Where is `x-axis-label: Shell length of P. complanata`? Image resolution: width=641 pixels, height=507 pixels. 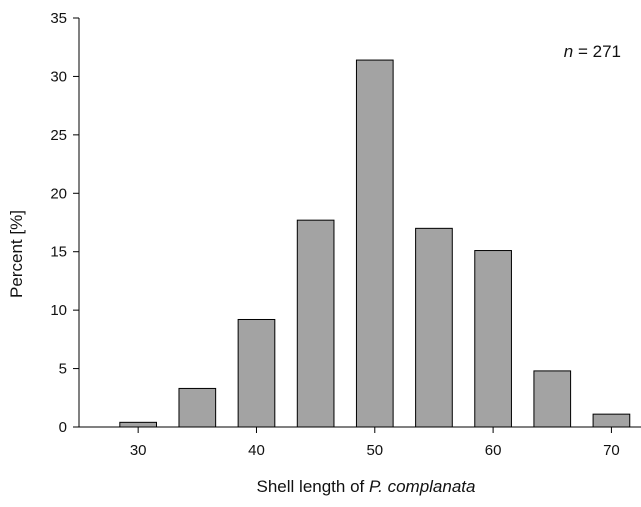 x-axis-label: Shell length of P. complanata is located at coordinates (366, 486).